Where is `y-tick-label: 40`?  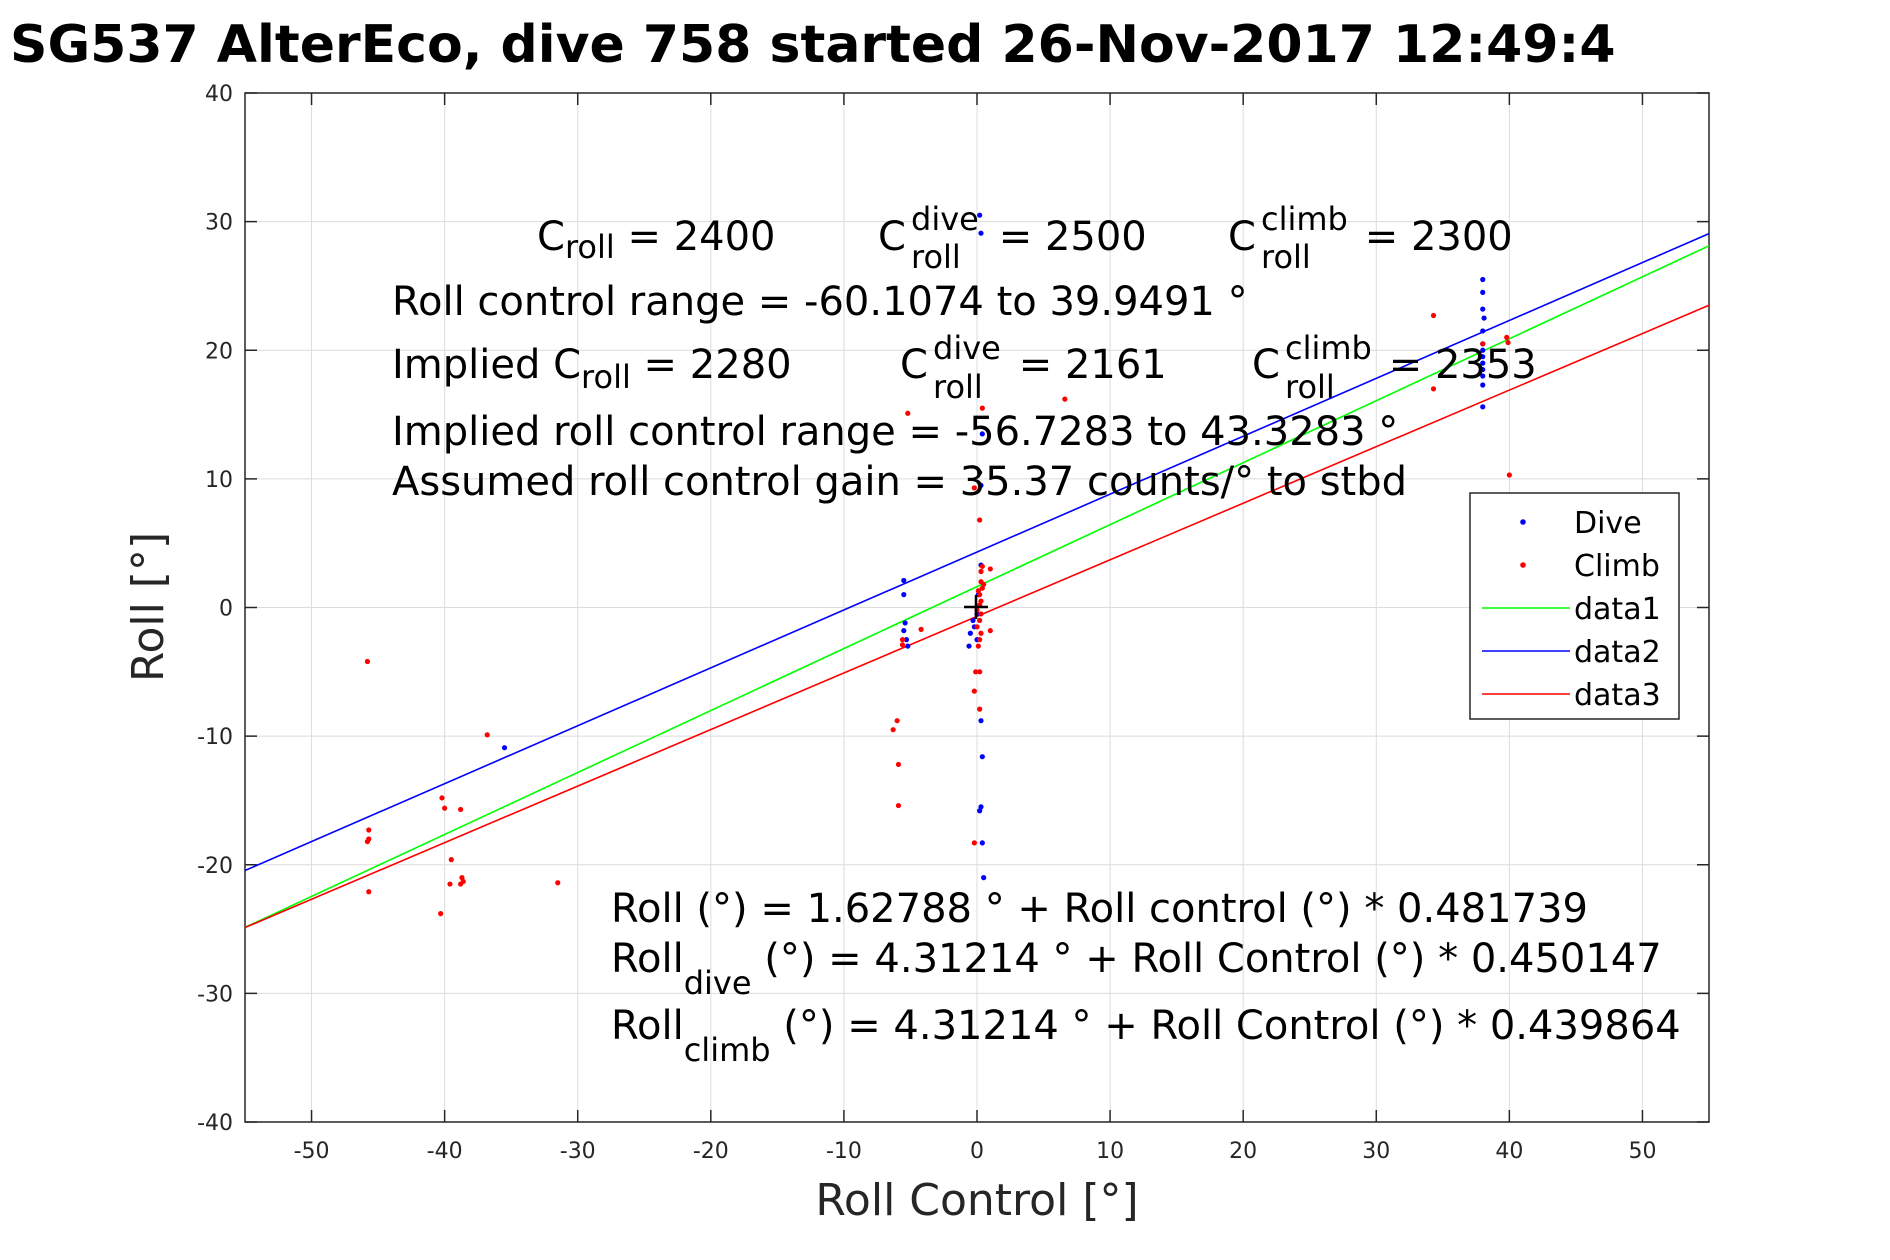 y-tick-label: 40 is located at coordinates (219, 94).